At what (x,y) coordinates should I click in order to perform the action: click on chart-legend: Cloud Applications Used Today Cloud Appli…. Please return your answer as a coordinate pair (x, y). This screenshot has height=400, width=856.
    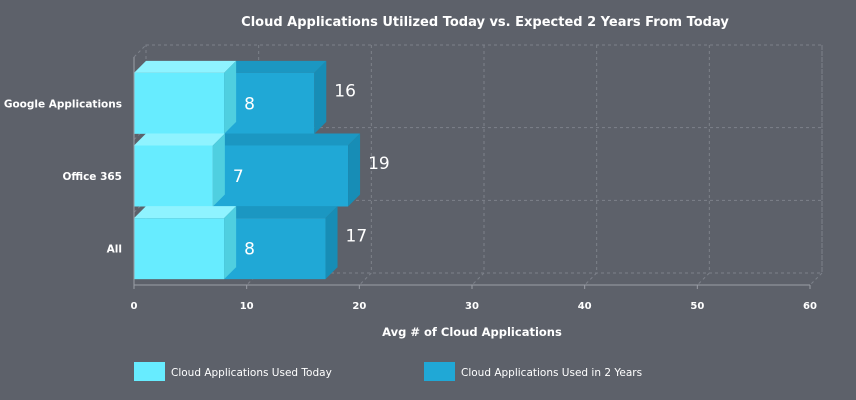
    Looking at the image, I should click on (388, 371).